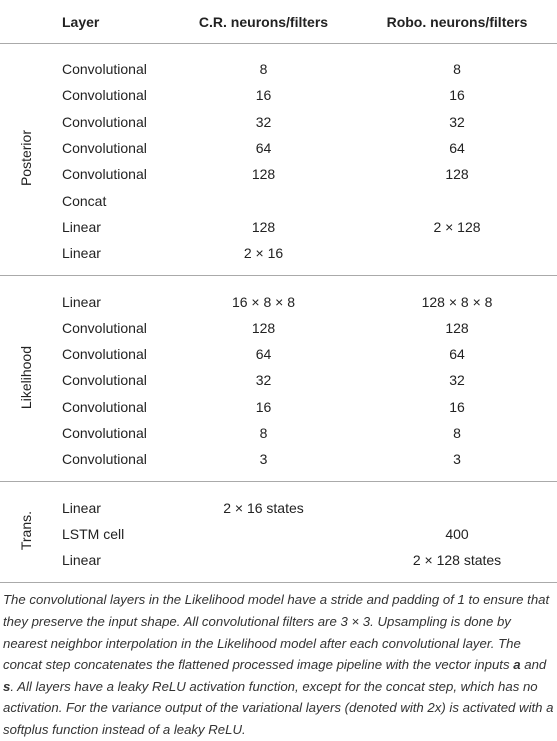 The image size is (557, 741). What do you see at coordinates (457, 301) in the screenshot?
I see `table-cell: 128 × 8 × 8` at bounding box center [457, 301].